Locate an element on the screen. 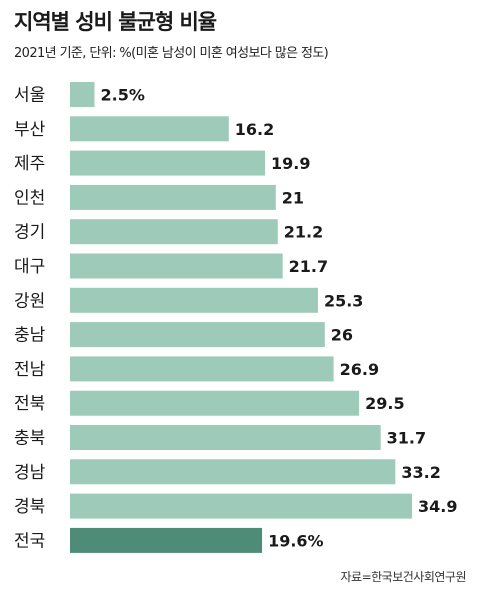 The image size is (480, 591). source-note: 자료=한국보건사회연구원 is located at coordinates (403, 577).